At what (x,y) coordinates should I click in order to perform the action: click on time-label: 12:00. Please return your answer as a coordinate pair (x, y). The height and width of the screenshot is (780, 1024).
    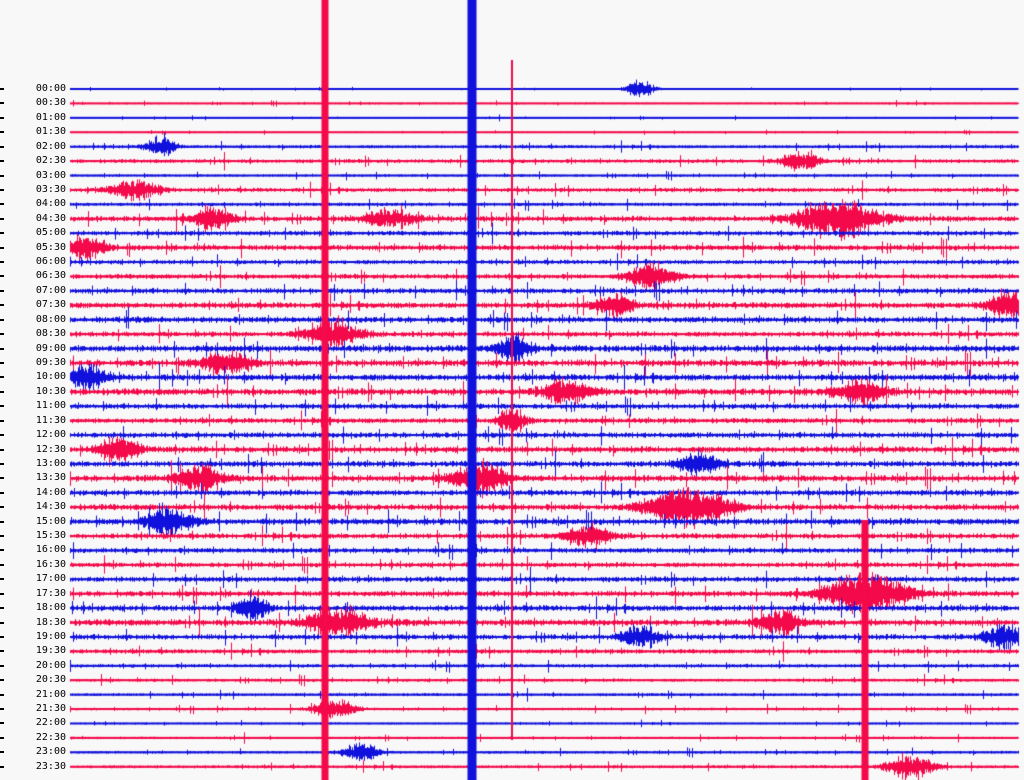
    Looking at the image, I should click on (50, 435).